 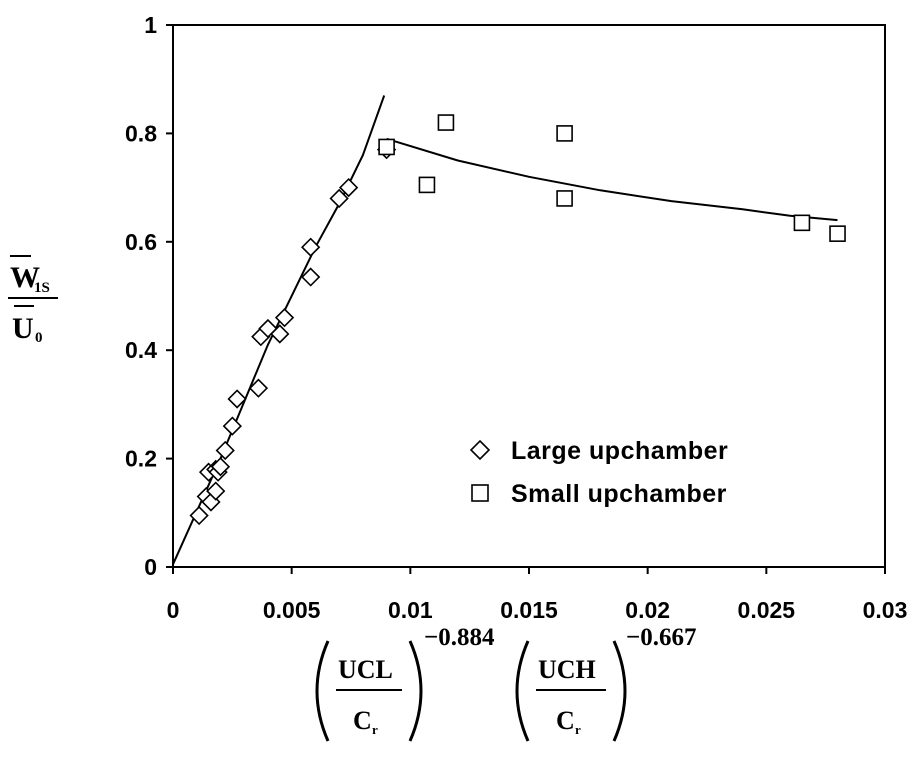 I want to click on svg-text: −0.667, so click(x=661, y=637).